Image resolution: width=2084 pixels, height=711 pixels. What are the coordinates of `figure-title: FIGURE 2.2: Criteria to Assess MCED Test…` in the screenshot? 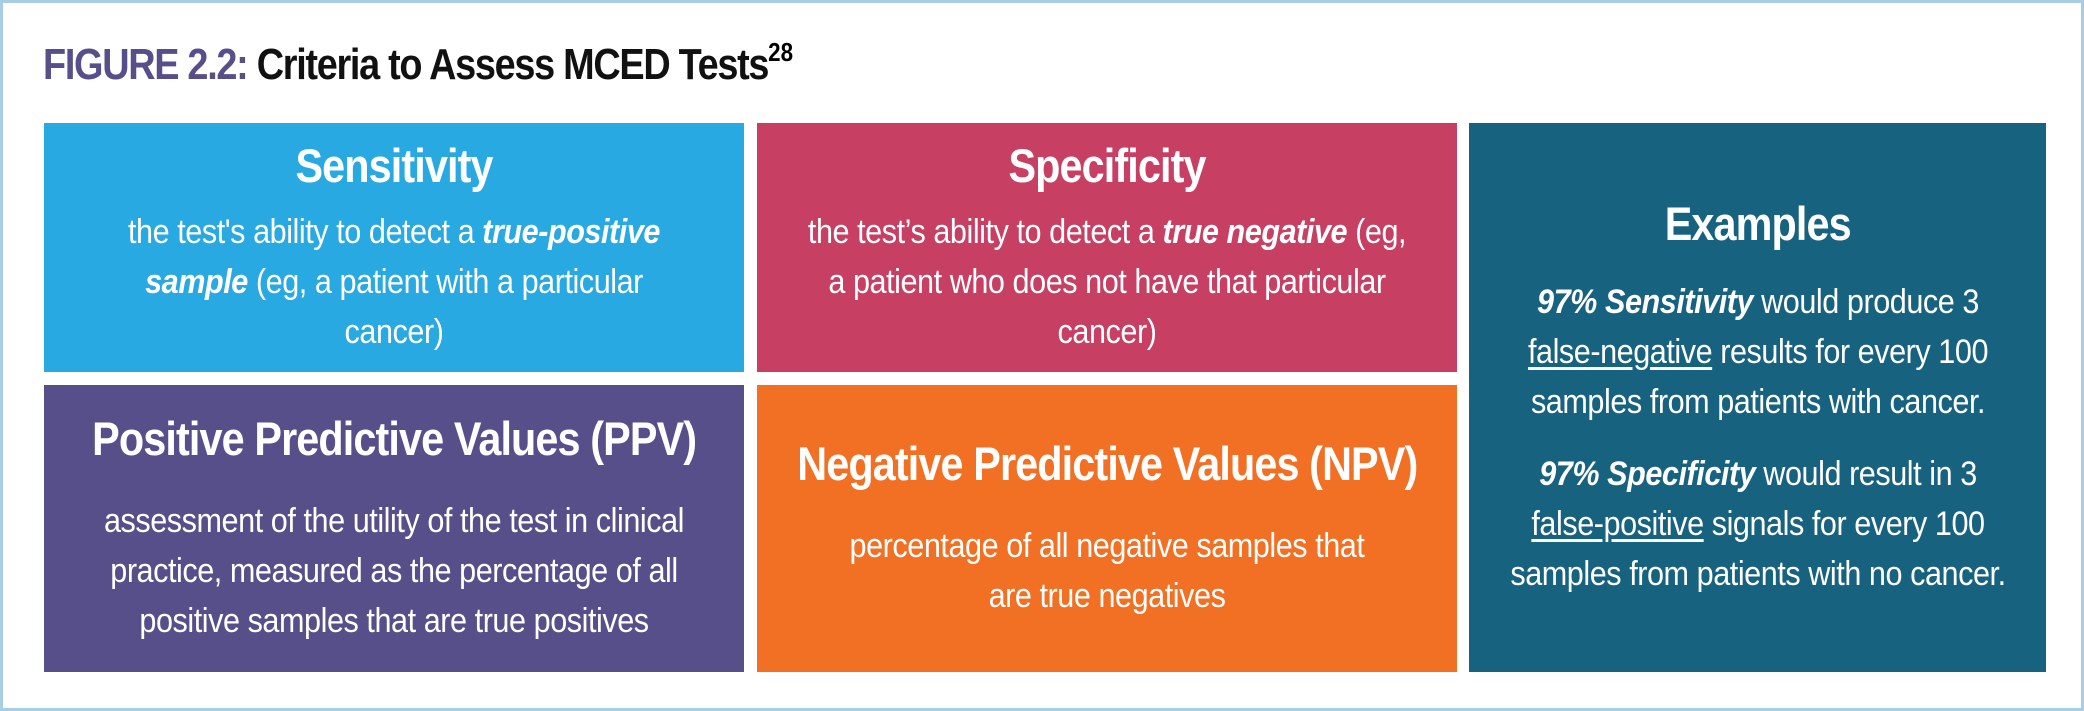 It's located at (418, 63).